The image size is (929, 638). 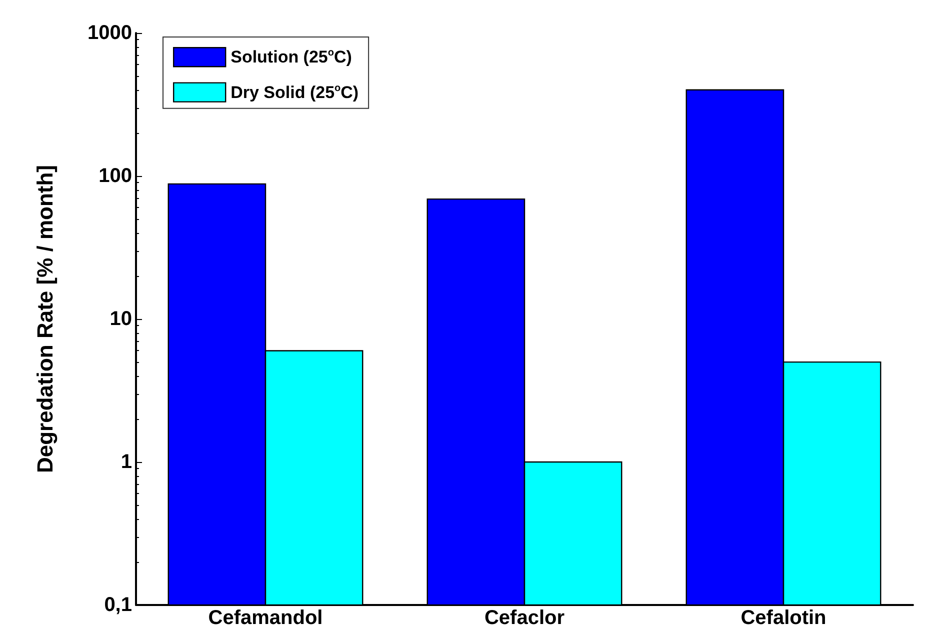 I want to click on x-tick-label: Cefaclor, so click(x=524, y=618).